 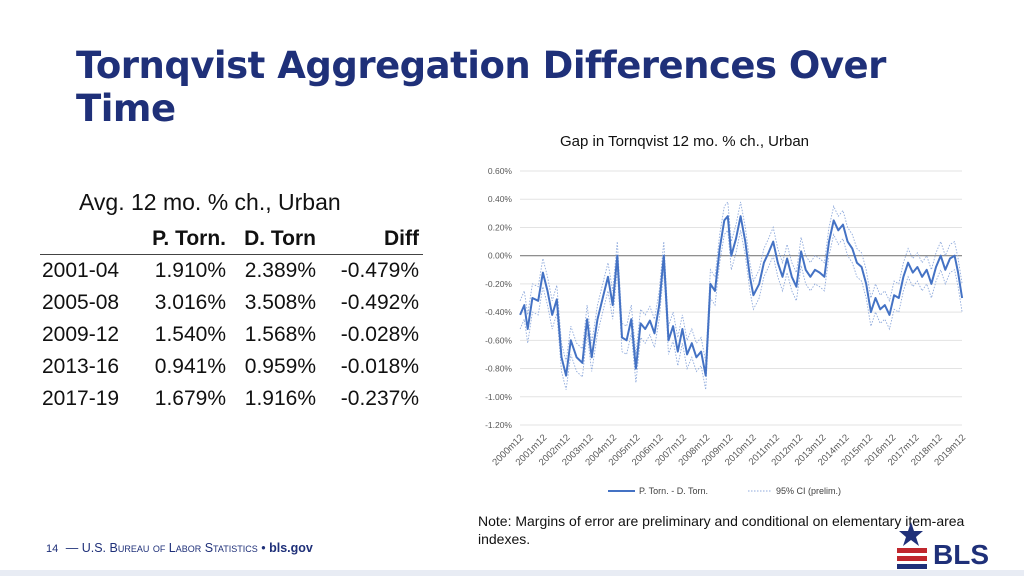 I want to click on footer-site: bls.gov, so click(x=291, y=548).